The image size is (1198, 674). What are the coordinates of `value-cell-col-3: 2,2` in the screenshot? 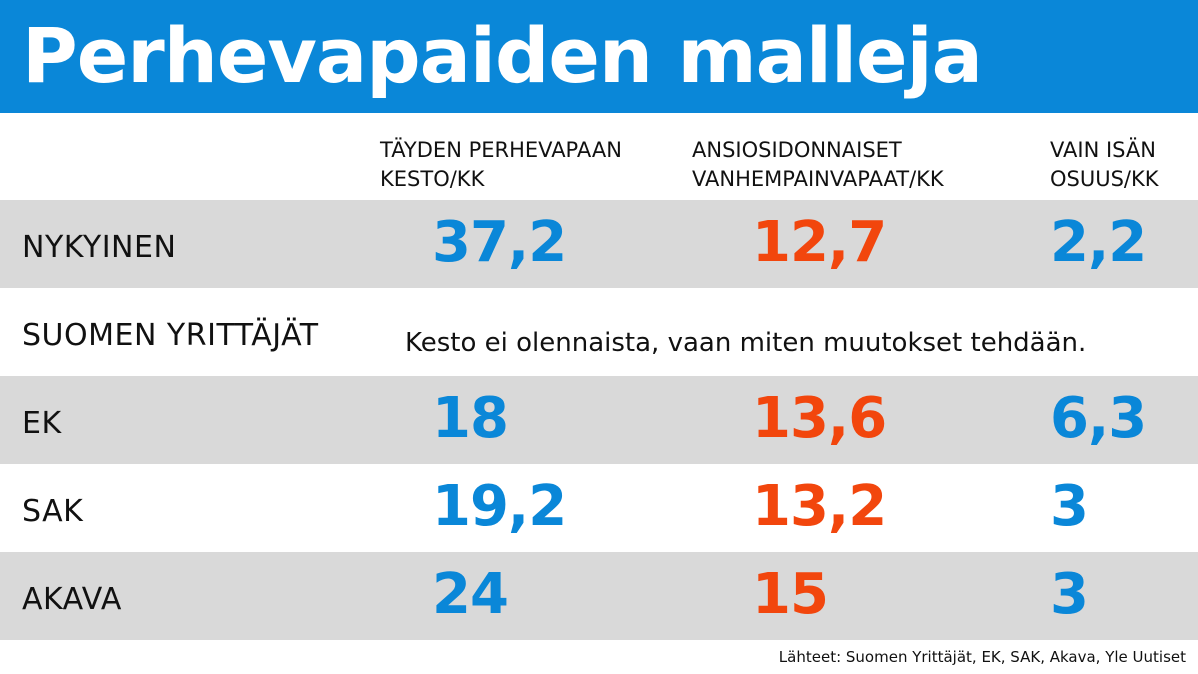 It's located at (1098, 242).